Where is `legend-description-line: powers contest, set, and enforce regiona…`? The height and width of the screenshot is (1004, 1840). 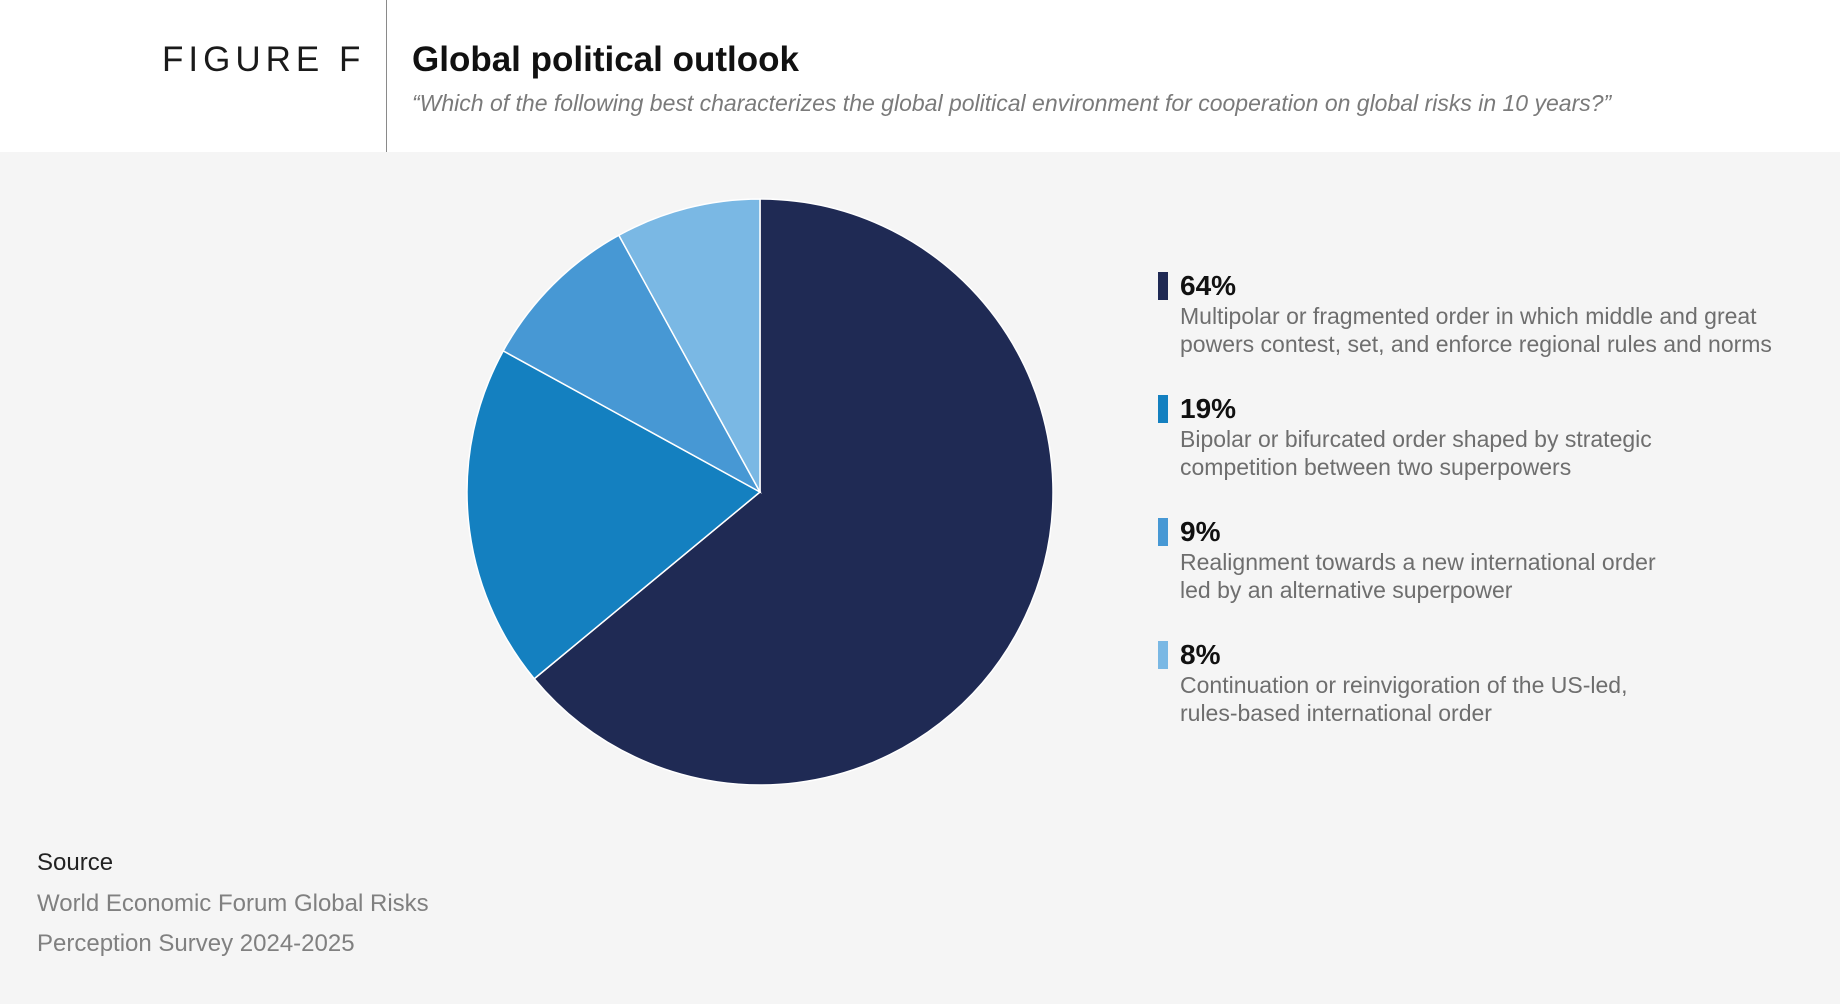 legend-description-line: powers contest, set, and enforce regiona… is located at coordinates (1476, 344).